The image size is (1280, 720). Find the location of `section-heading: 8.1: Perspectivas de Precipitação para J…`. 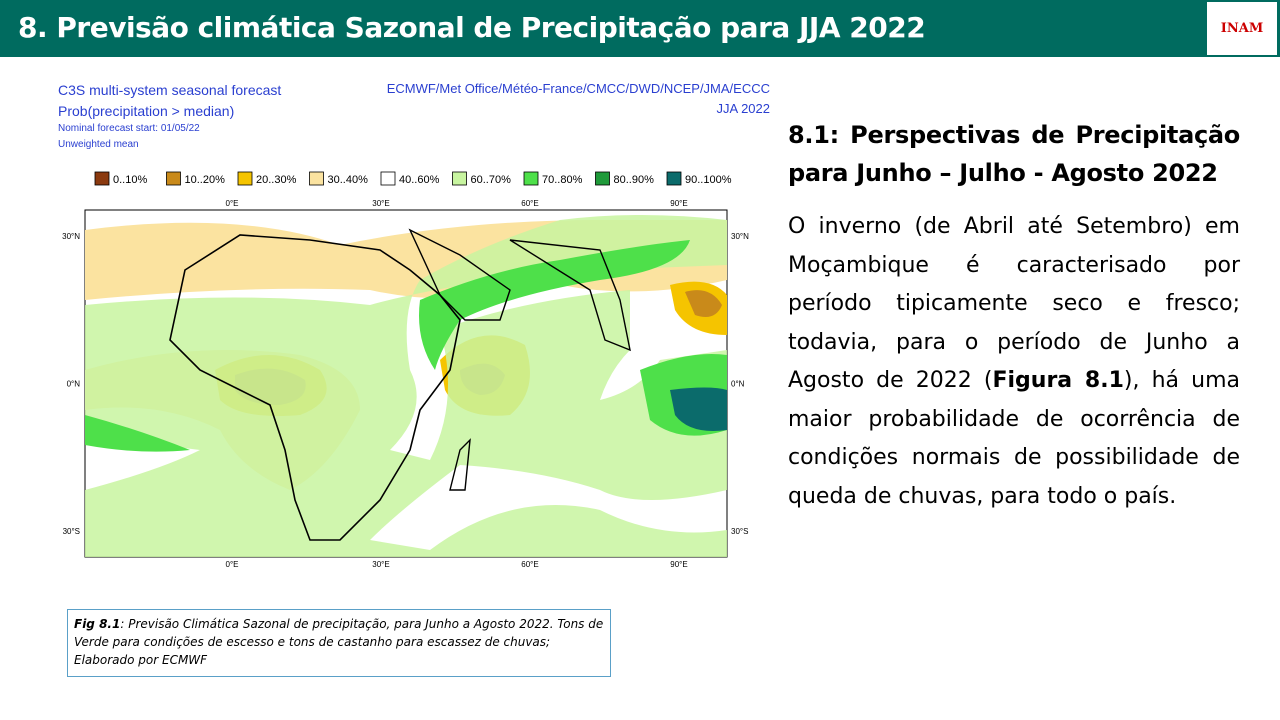

section-heading: 8.1: Perspectivas de Precipitação para J… is located at coordinates (1014, 154).